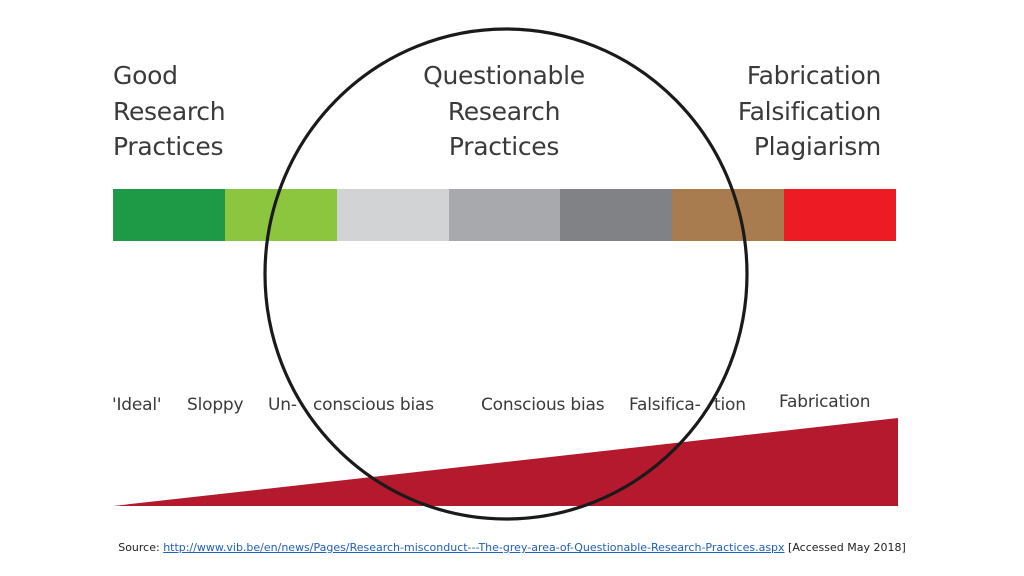 The height and width of the screenshot is (576, 1024). I want to click on heading-line: Questionable, so click(504, 75).